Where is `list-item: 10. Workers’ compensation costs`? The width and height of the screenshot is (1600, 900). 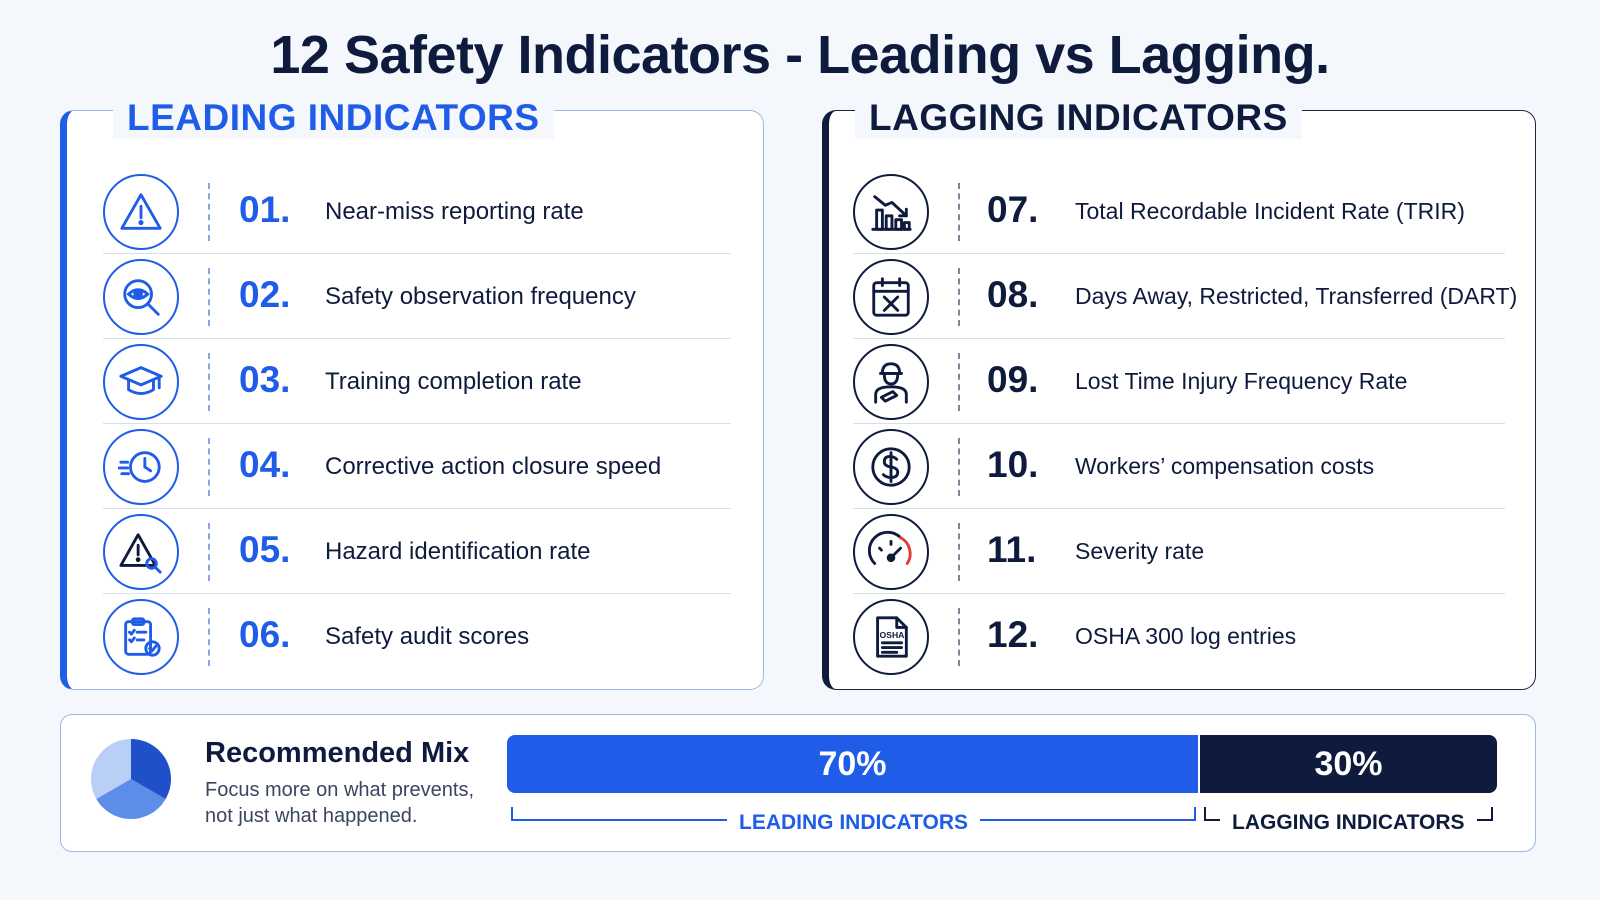
list-item: 10. Workers’ compensation costs is located at coordinates (1179, 466).